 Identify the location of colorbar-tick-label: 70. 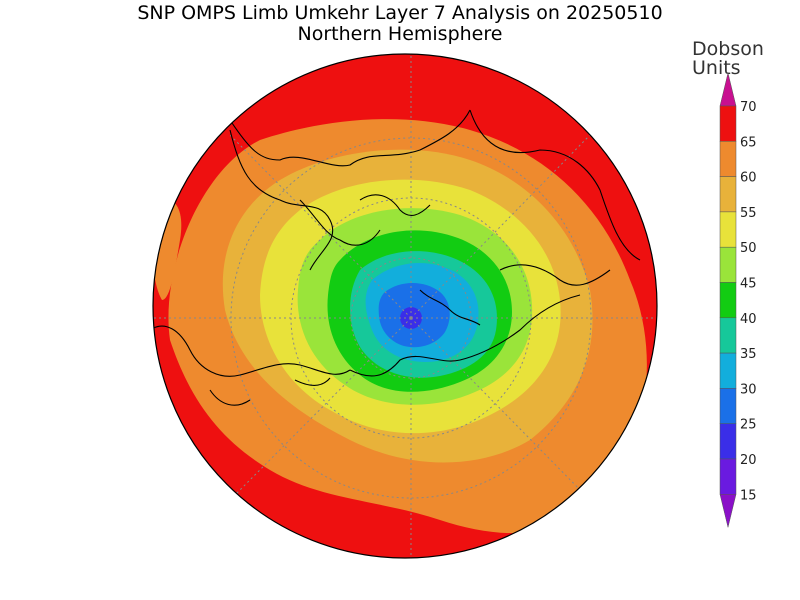
(748, 107).